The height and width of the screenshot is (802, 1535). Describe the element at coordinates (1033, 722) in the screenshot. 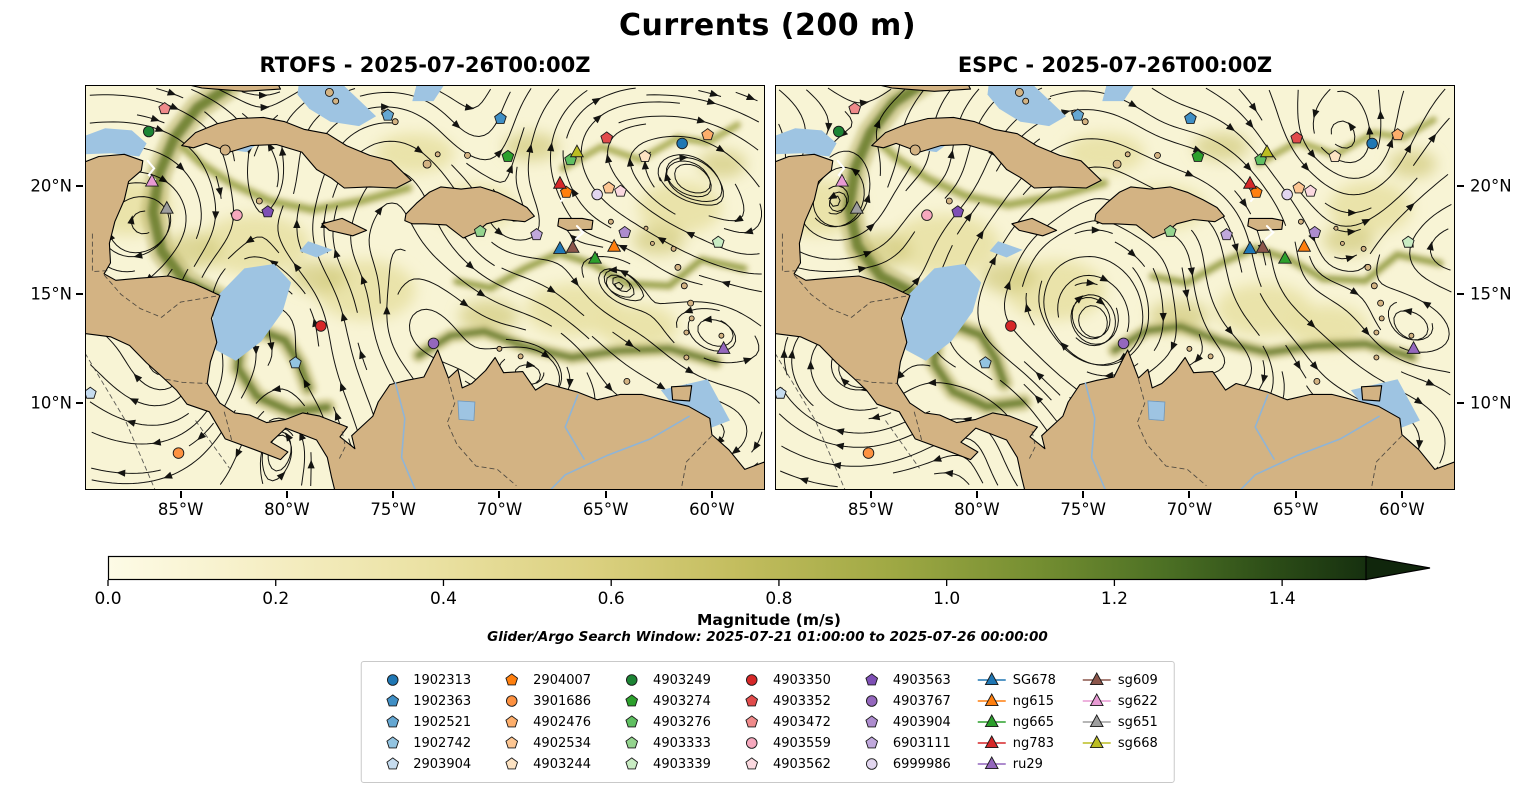

I see `legend-label: ng665` at that location.